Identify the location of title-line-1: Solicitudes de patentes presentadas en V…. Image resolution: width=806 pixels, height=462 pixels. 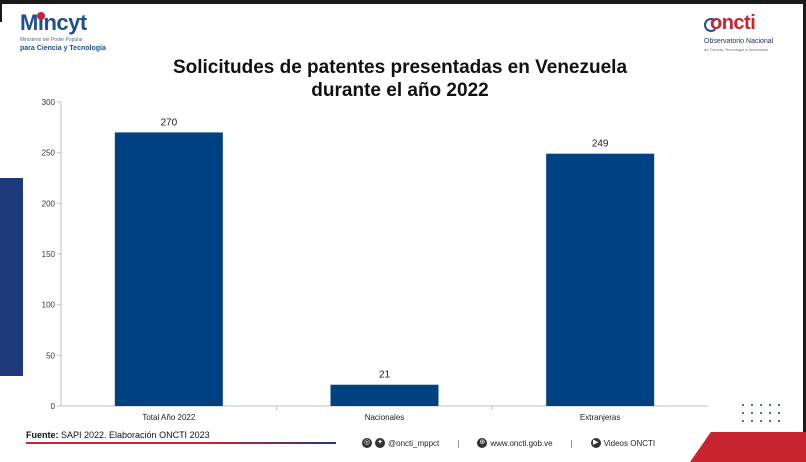
(400, 67).